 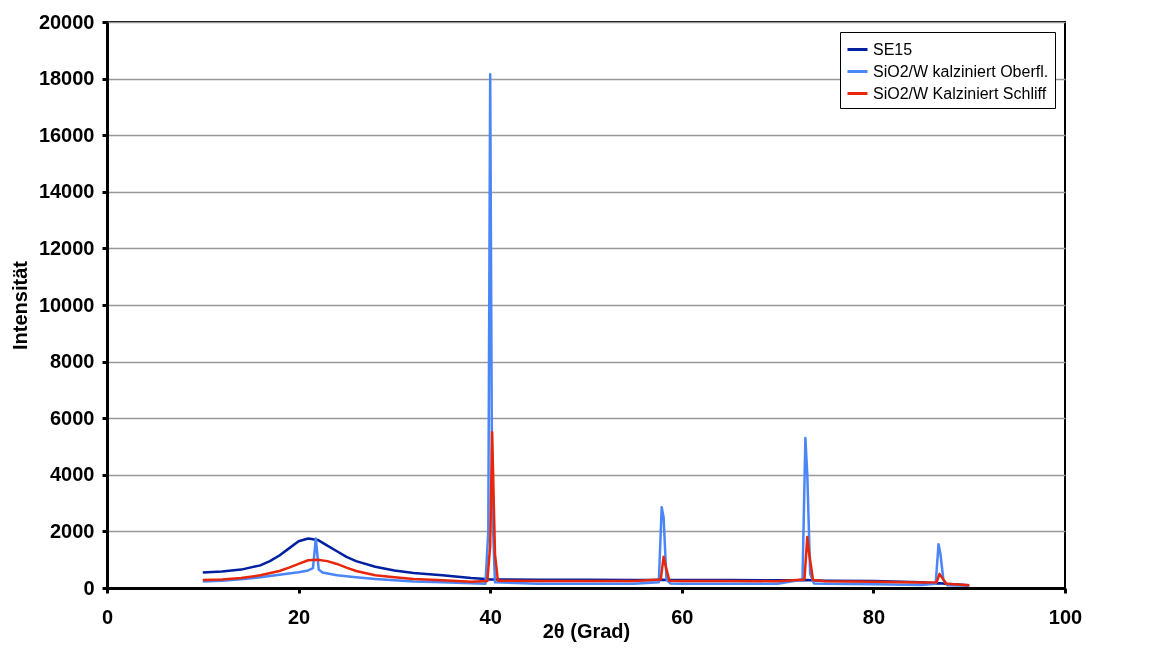 What do you see at coordinates (19, 305) in the screenshot?
I see `y-axis-title: Intensität` at bounding box center [19, 305].